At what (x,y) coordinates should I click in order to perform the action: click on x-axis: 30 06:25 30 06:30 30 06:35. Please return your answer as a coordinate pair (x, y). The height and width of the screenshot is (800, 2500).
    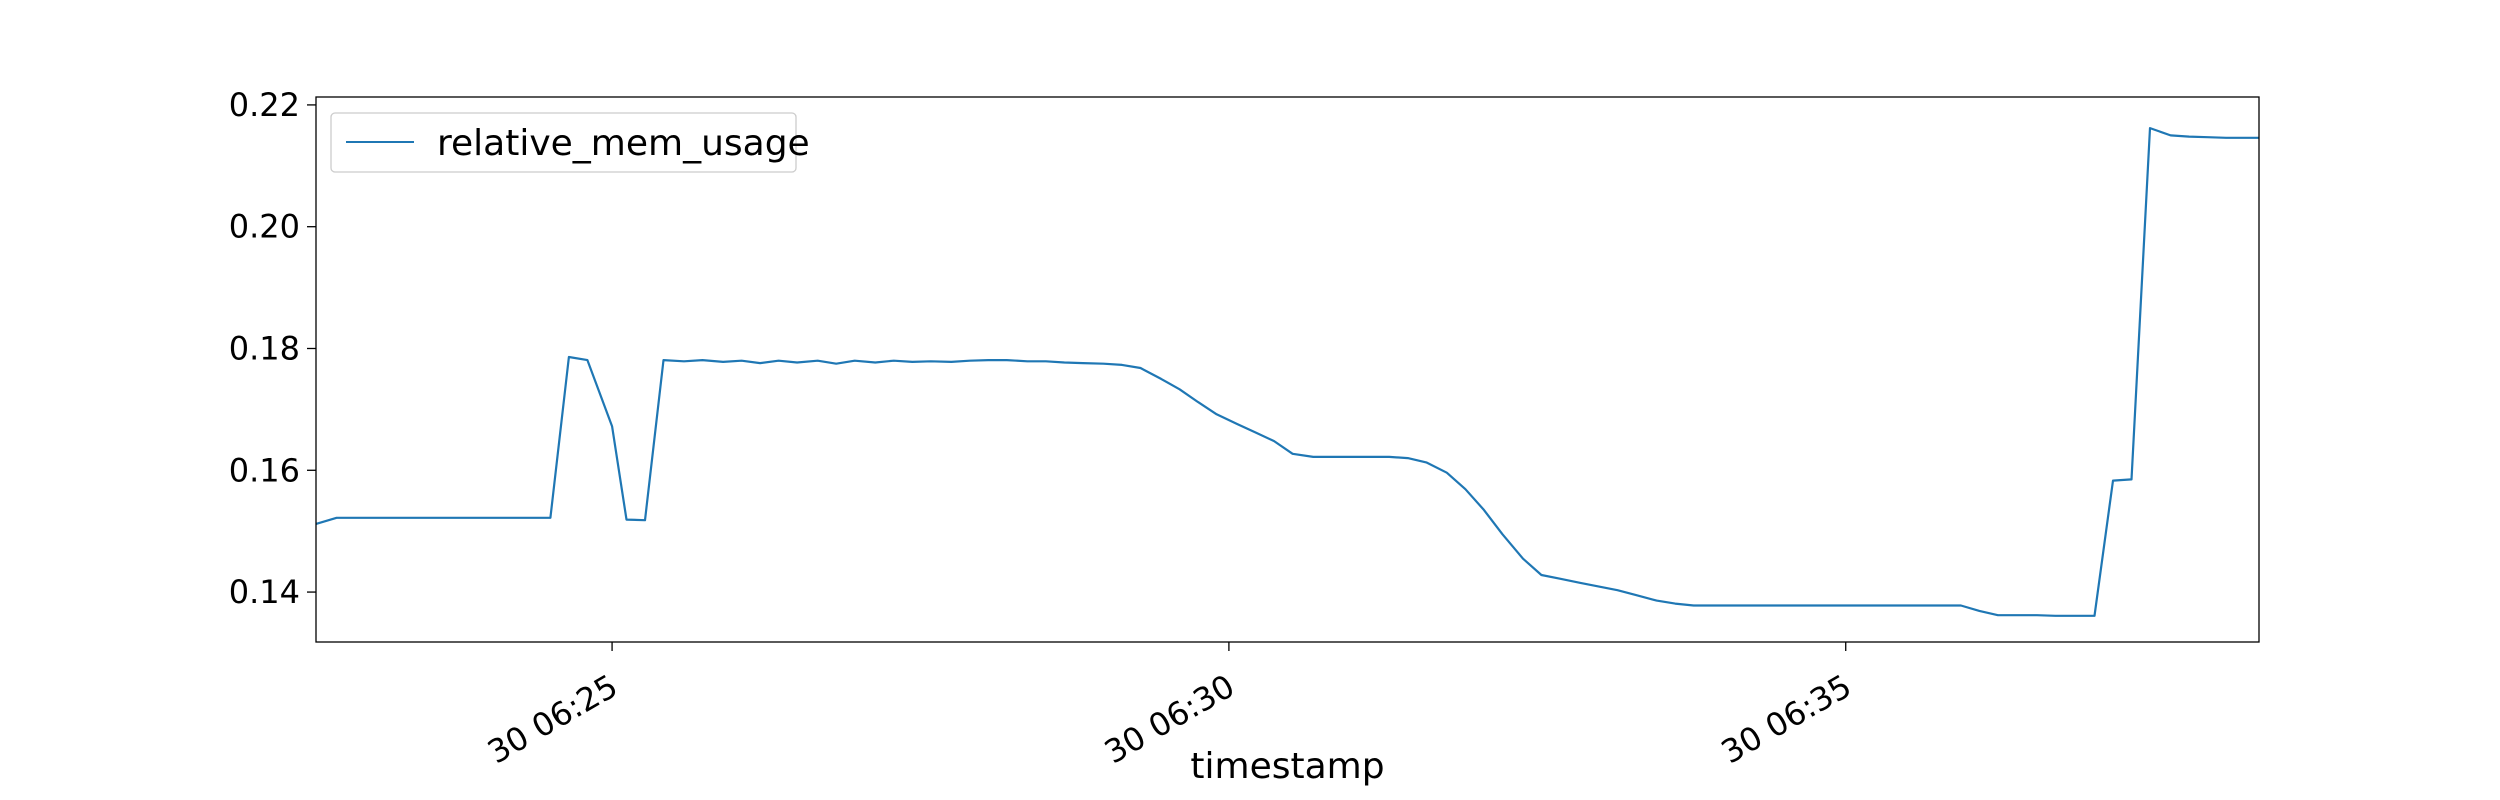
    Looking at the image, I should click on (1169, 706).